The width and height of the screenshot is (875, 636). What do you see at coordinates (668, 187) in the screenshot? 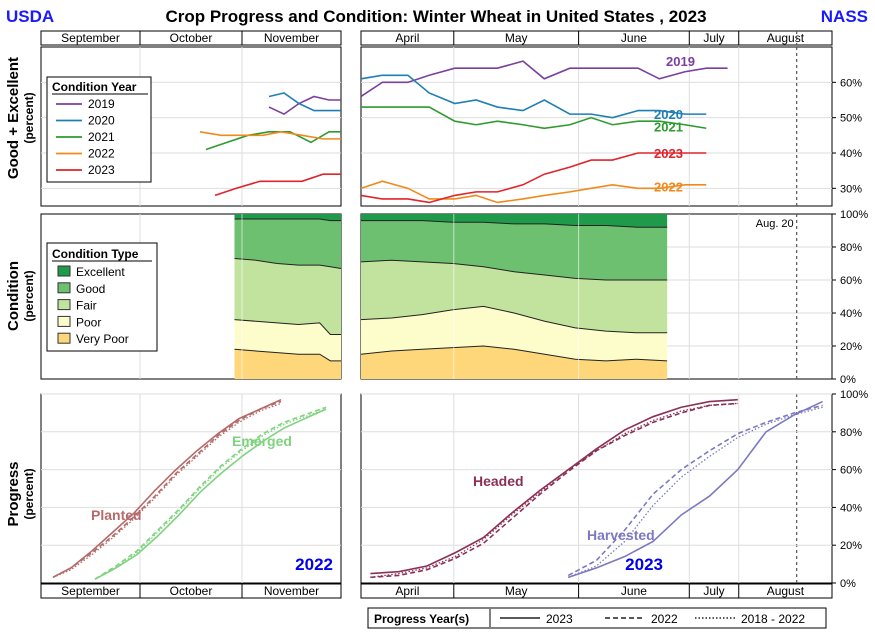
I see `ge-end-label-2022: 2022` at bounding box center [668, 187].